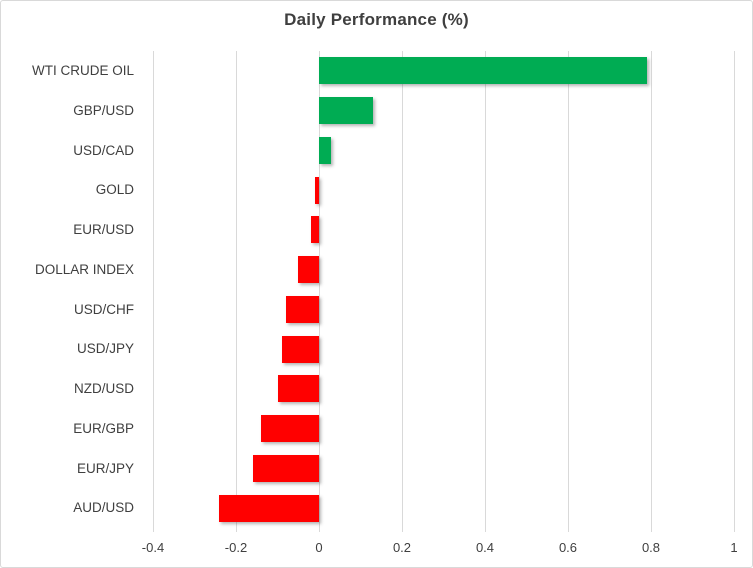  I want to click on bar-usd-chf, so click(302, 309).